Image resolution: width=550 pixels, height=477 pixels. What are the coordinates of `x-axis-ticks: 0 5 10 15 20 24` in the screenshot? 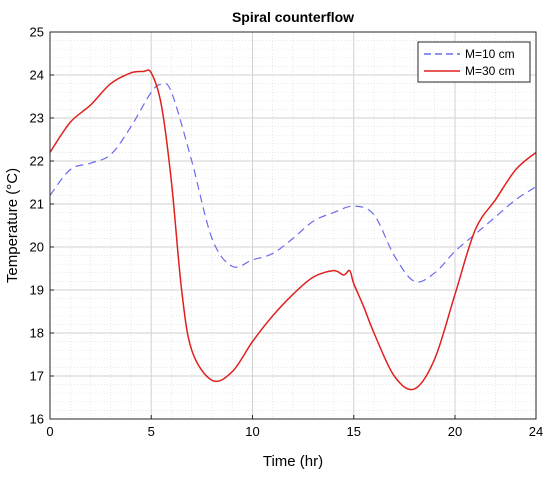 It's located at (294, 427).